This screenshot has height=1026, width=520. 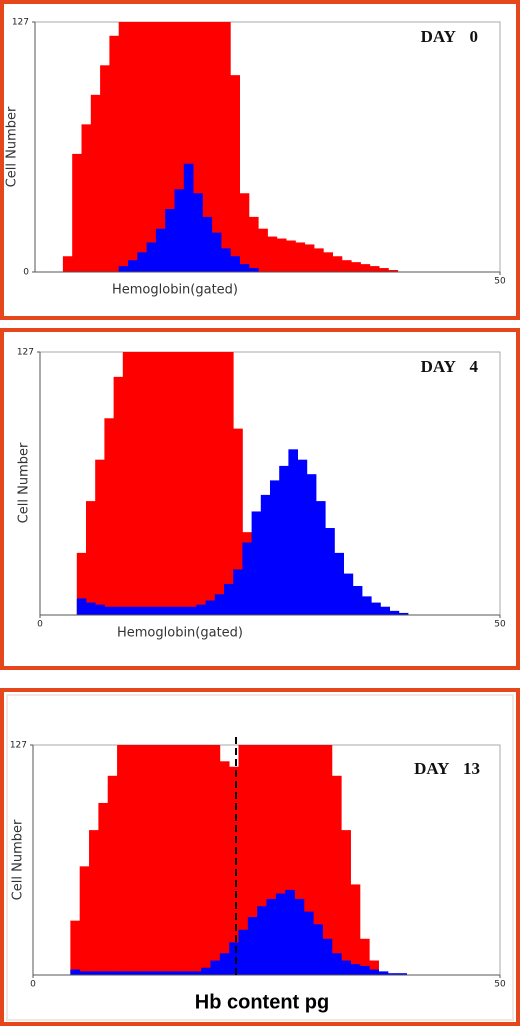 I want to click on chart-title: DAY 4, so click(x=450, y=366).